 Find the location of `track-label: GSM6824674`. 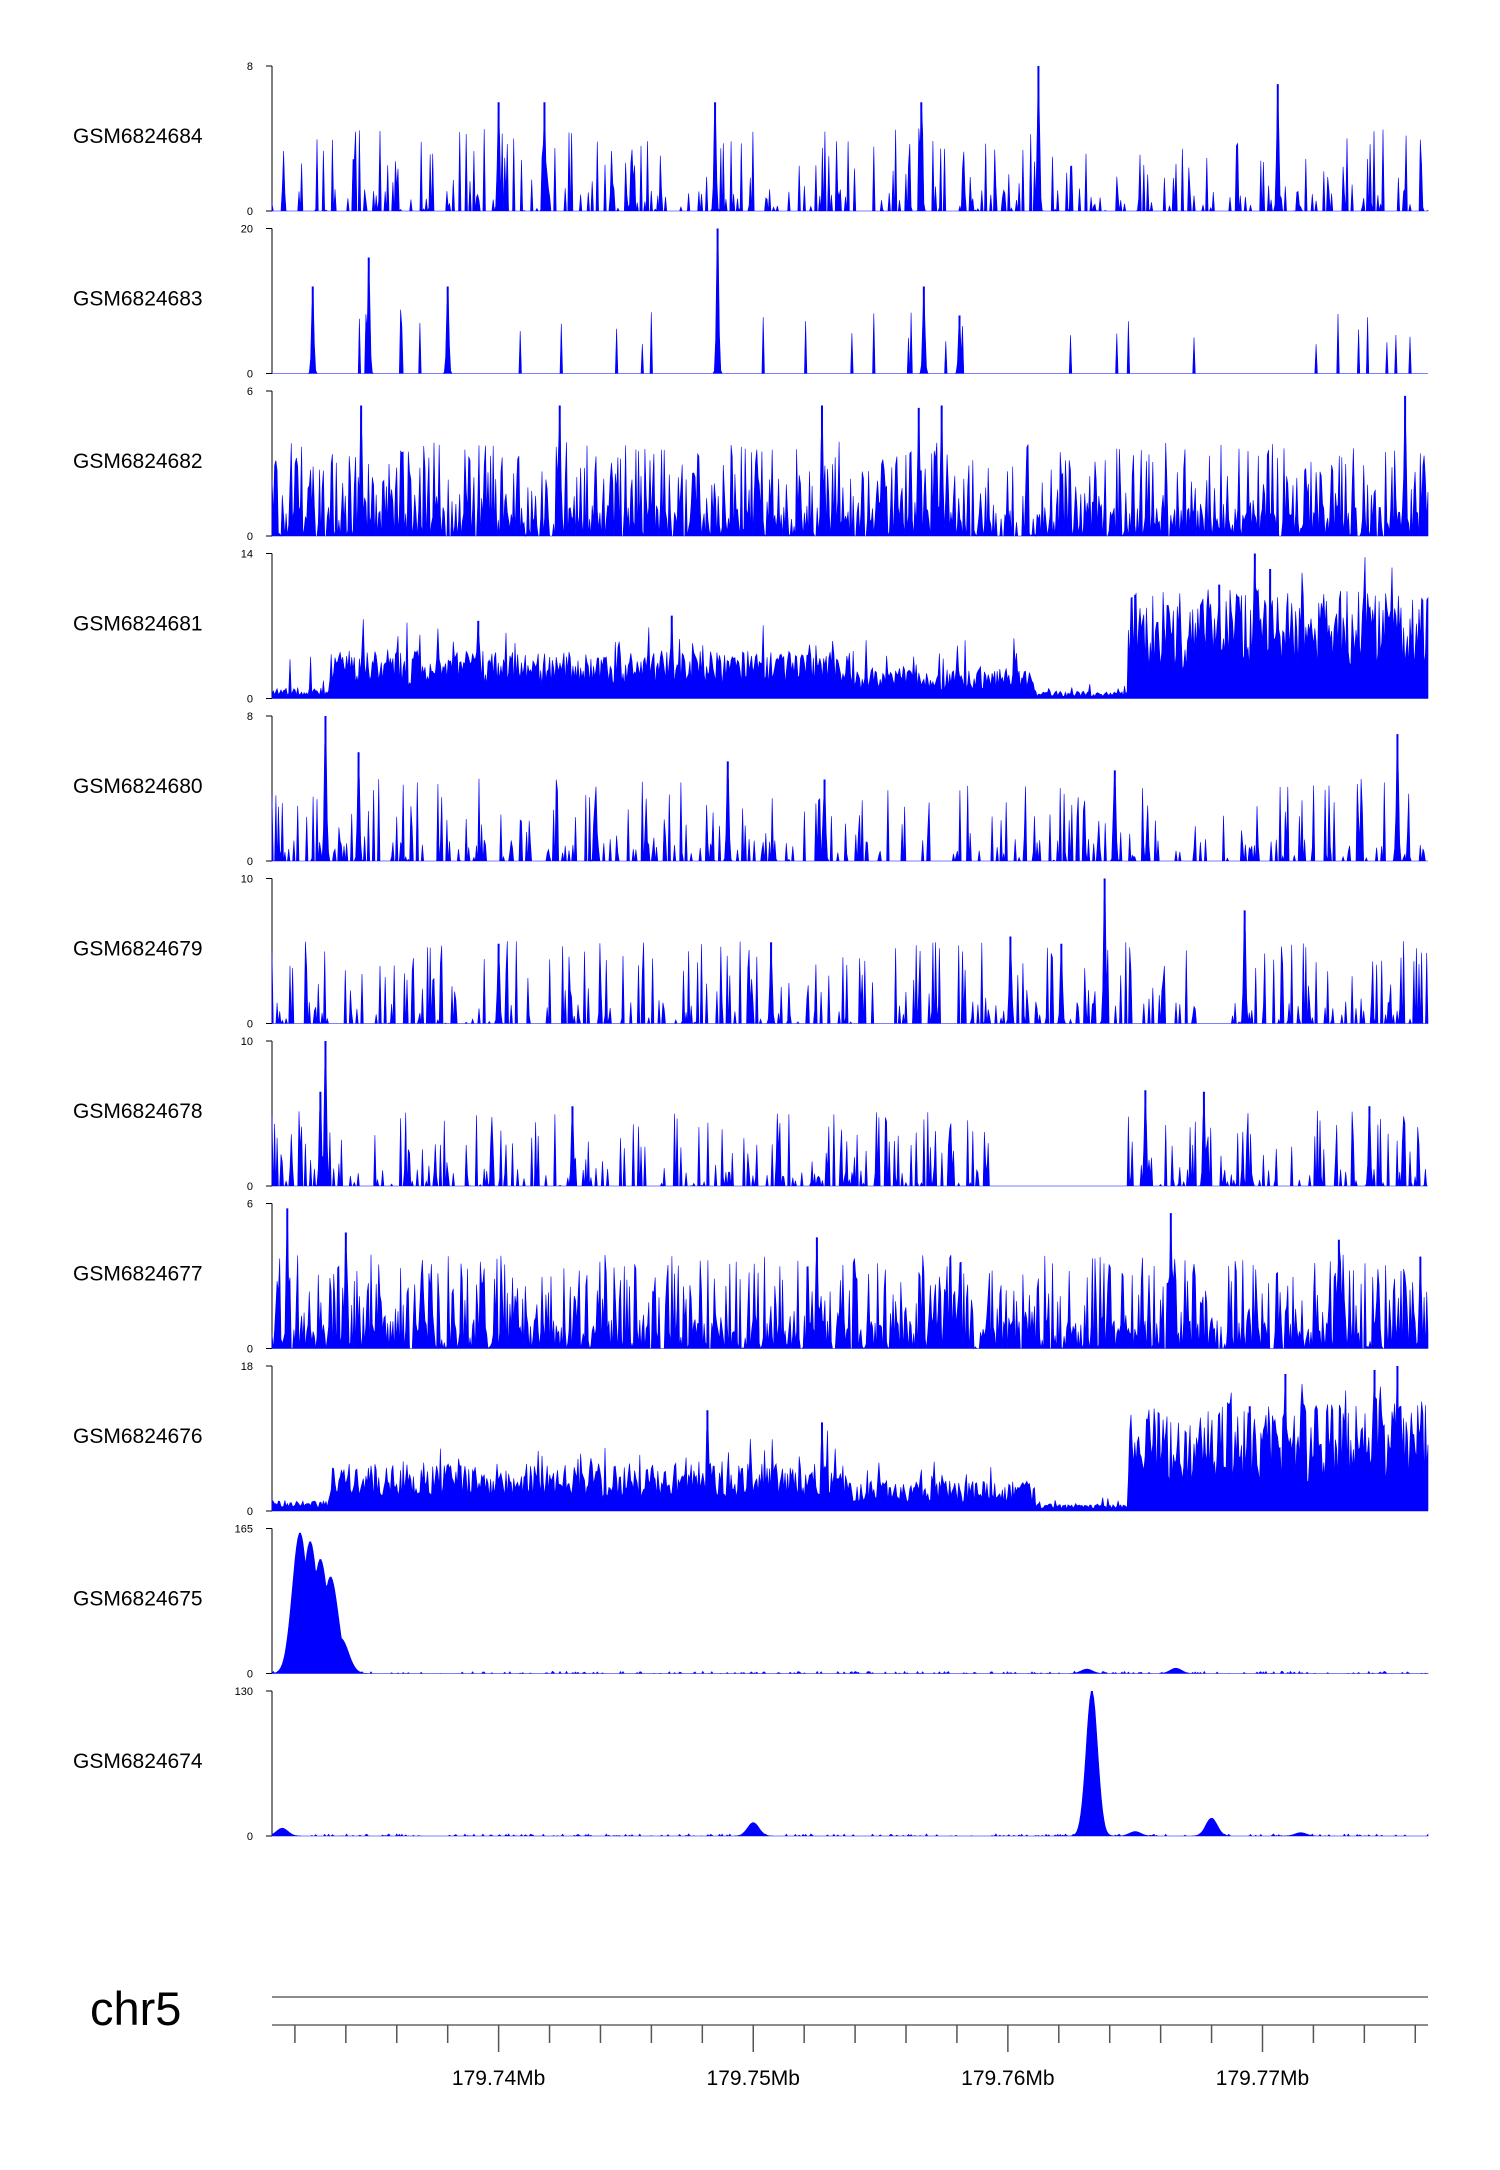

track-label: GSM6824674 is located at coordinates (138, 1761).